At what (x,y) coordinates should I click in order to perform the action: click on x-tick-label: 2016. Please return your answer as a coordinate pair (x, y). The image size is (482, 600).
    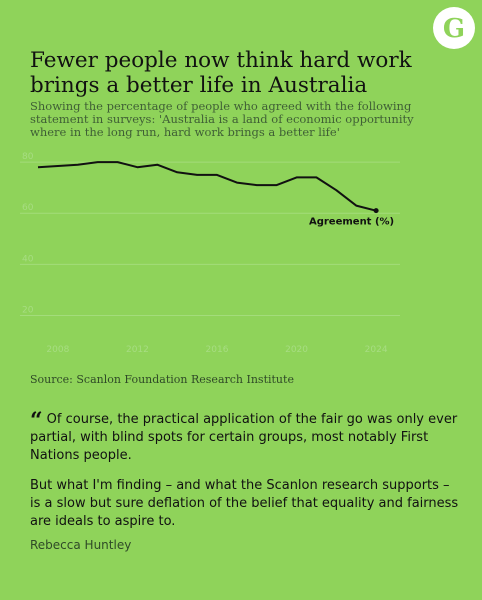
    Looking at the image, I should click on (217, 350).